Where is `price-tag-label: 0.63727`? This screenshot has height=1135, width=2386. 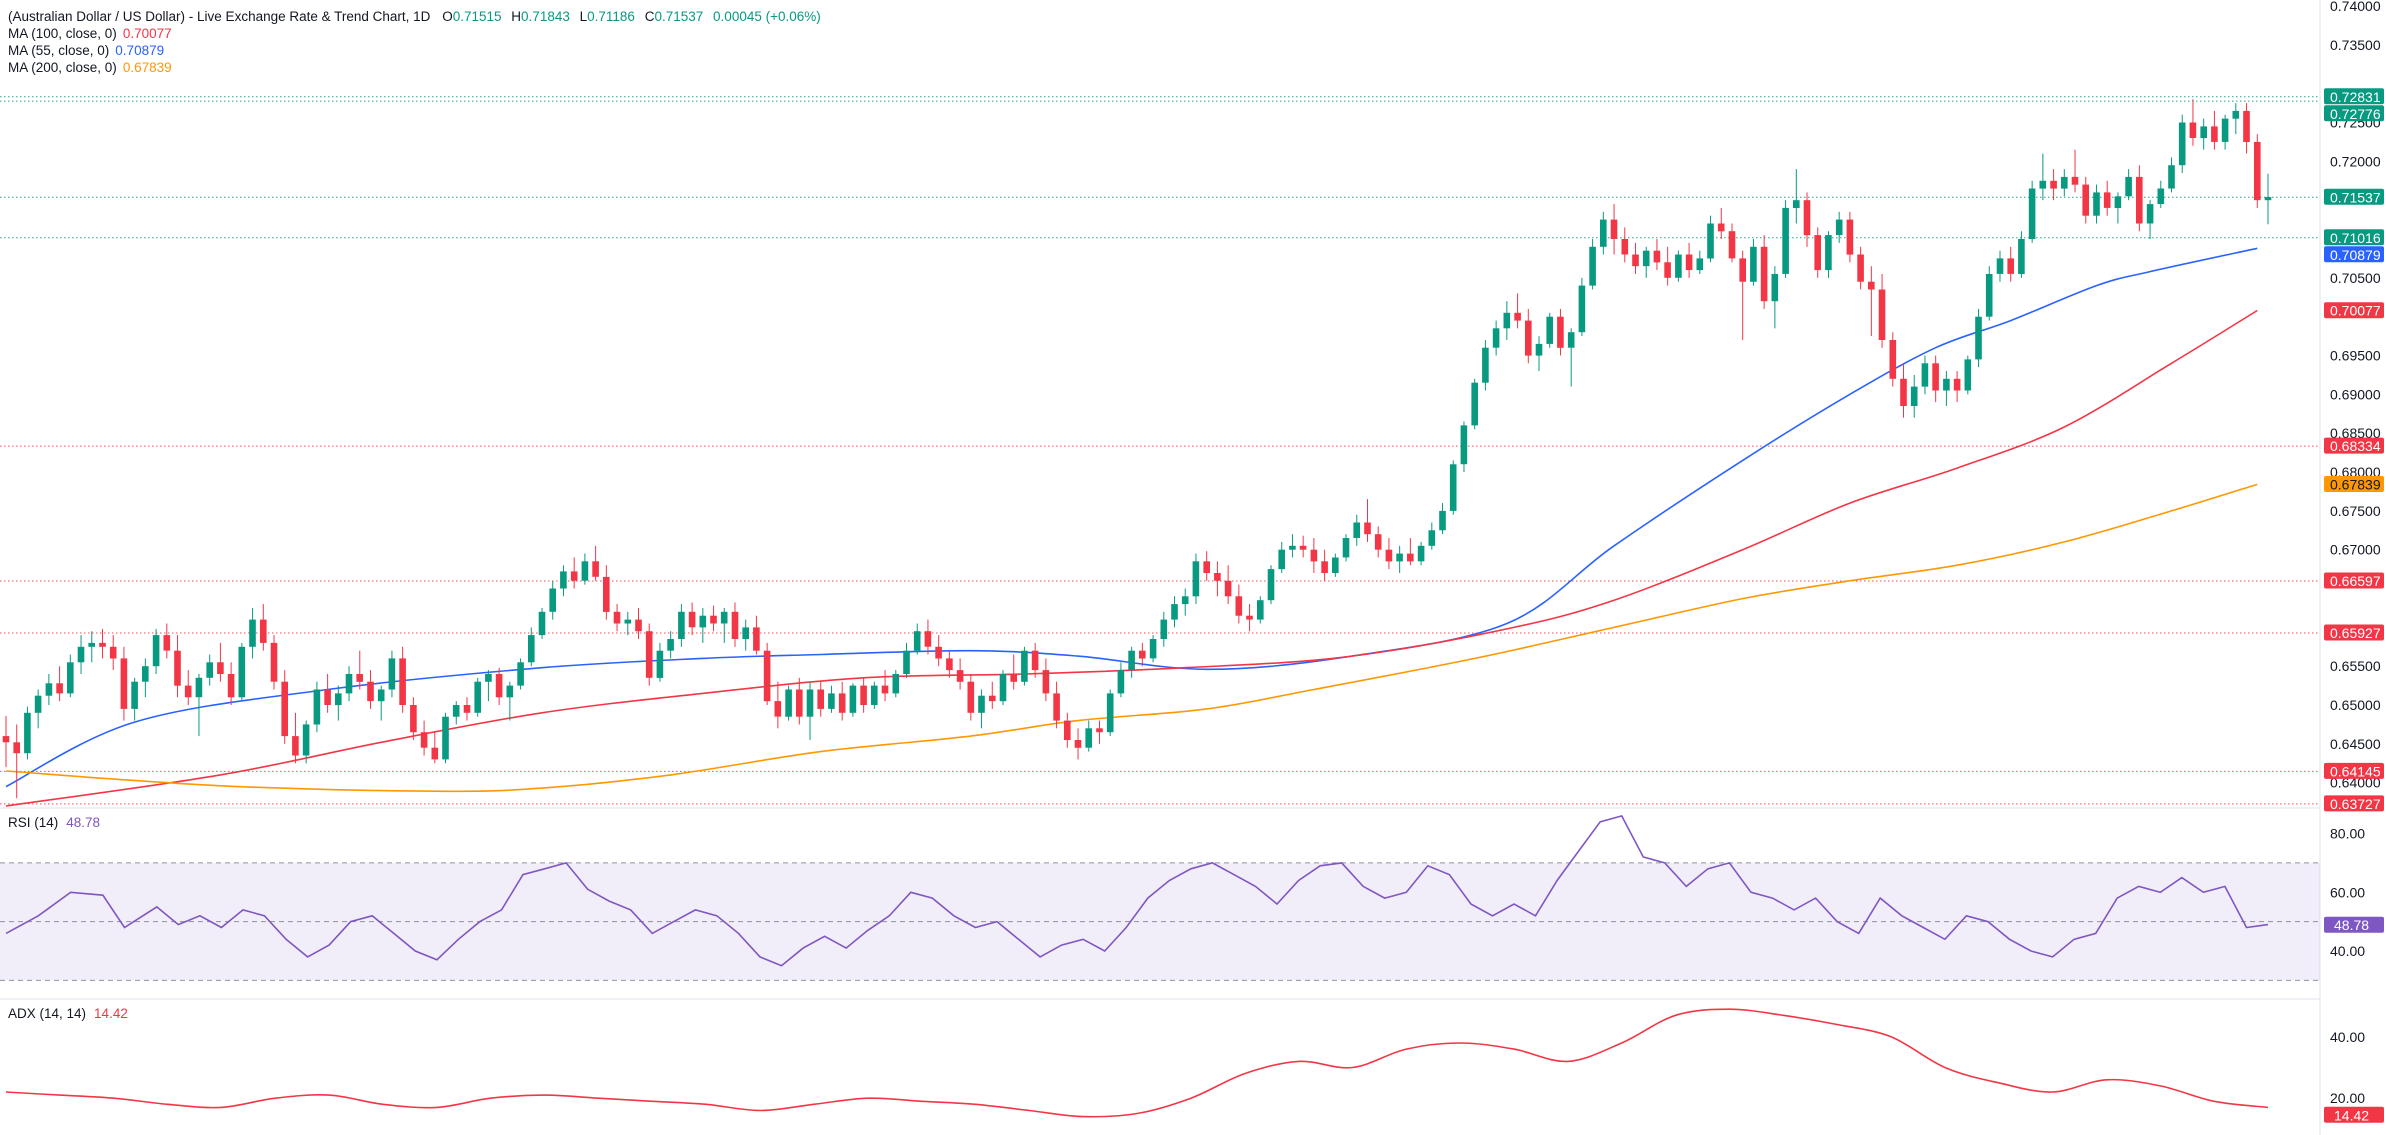
price-tag-label: 0.63727 is located at coordinates (2355, 804).